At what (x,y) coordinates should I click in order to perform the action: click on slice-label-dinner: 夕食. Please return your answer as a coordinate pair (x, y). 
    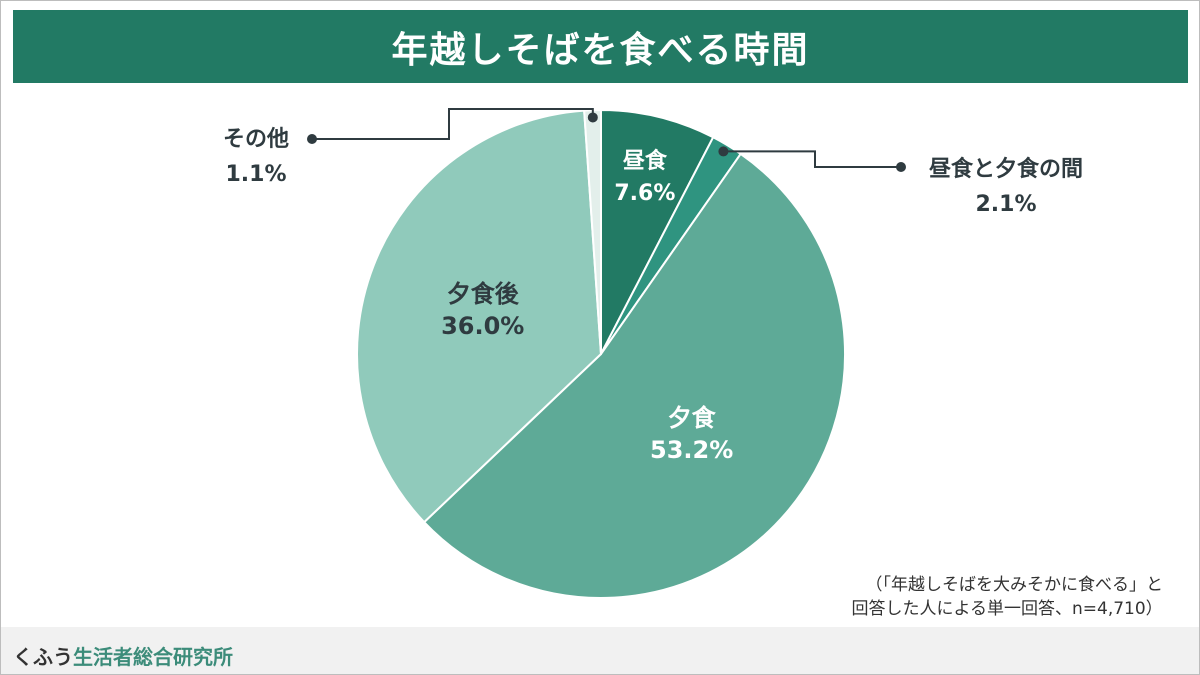
    Looking at the image, I should click on (692, 418).